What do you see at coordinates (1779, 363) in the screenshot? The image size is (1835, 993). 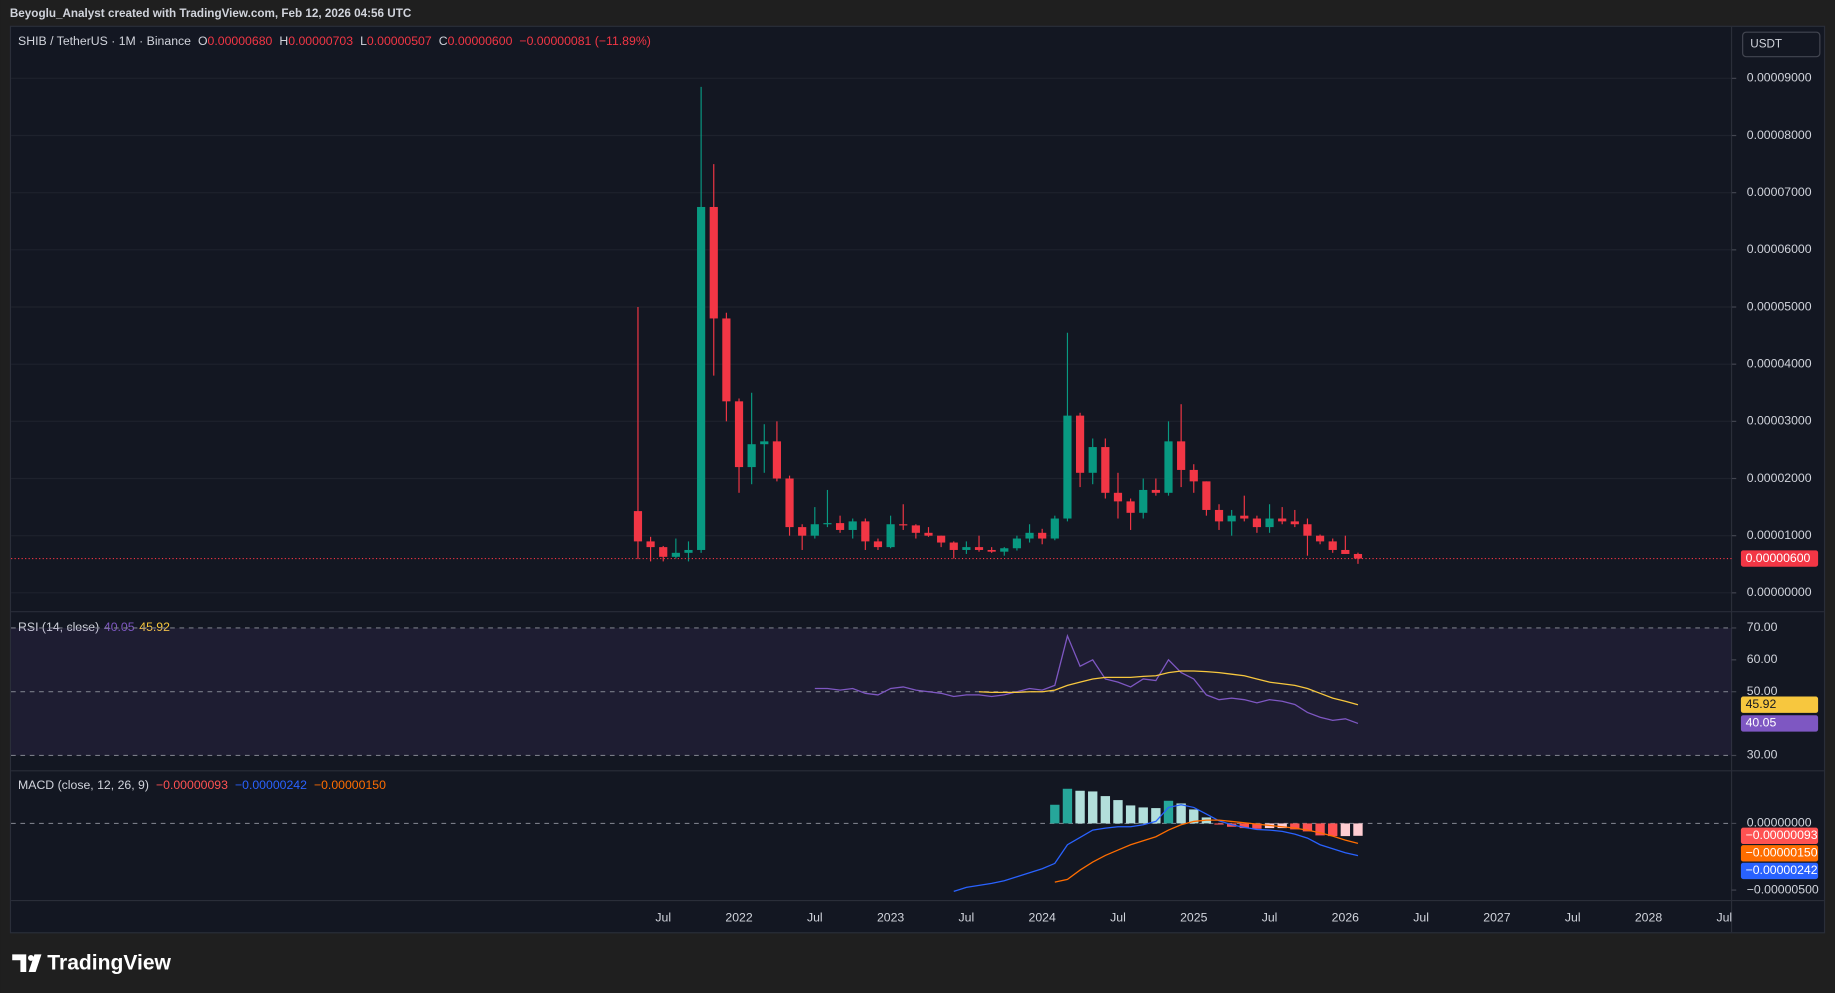 I see `y-tick-label: 0.00004000` at bounding box center [1779, 363].